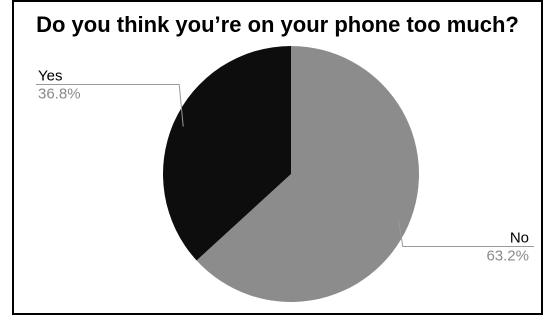 This screenshot has height=321, width=559. Describe the element at coordinates (50, 76) in the screenshot. I see `slice-label-yes: Yes` at that location.